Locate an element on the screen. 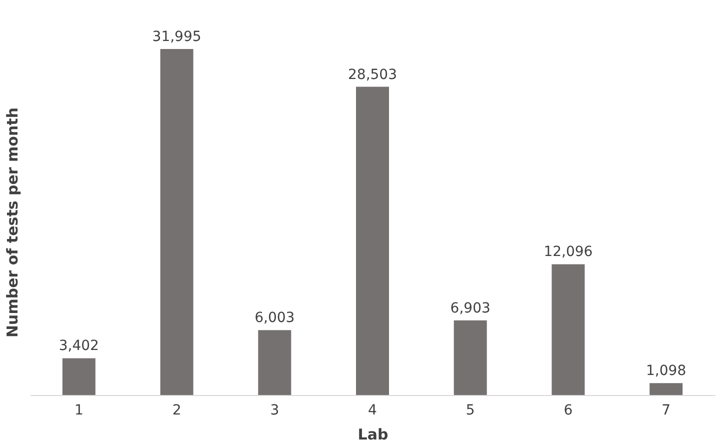 This screenshot has height=447, width=725. data-label: 1,098 is located at coordinates (666, 371).